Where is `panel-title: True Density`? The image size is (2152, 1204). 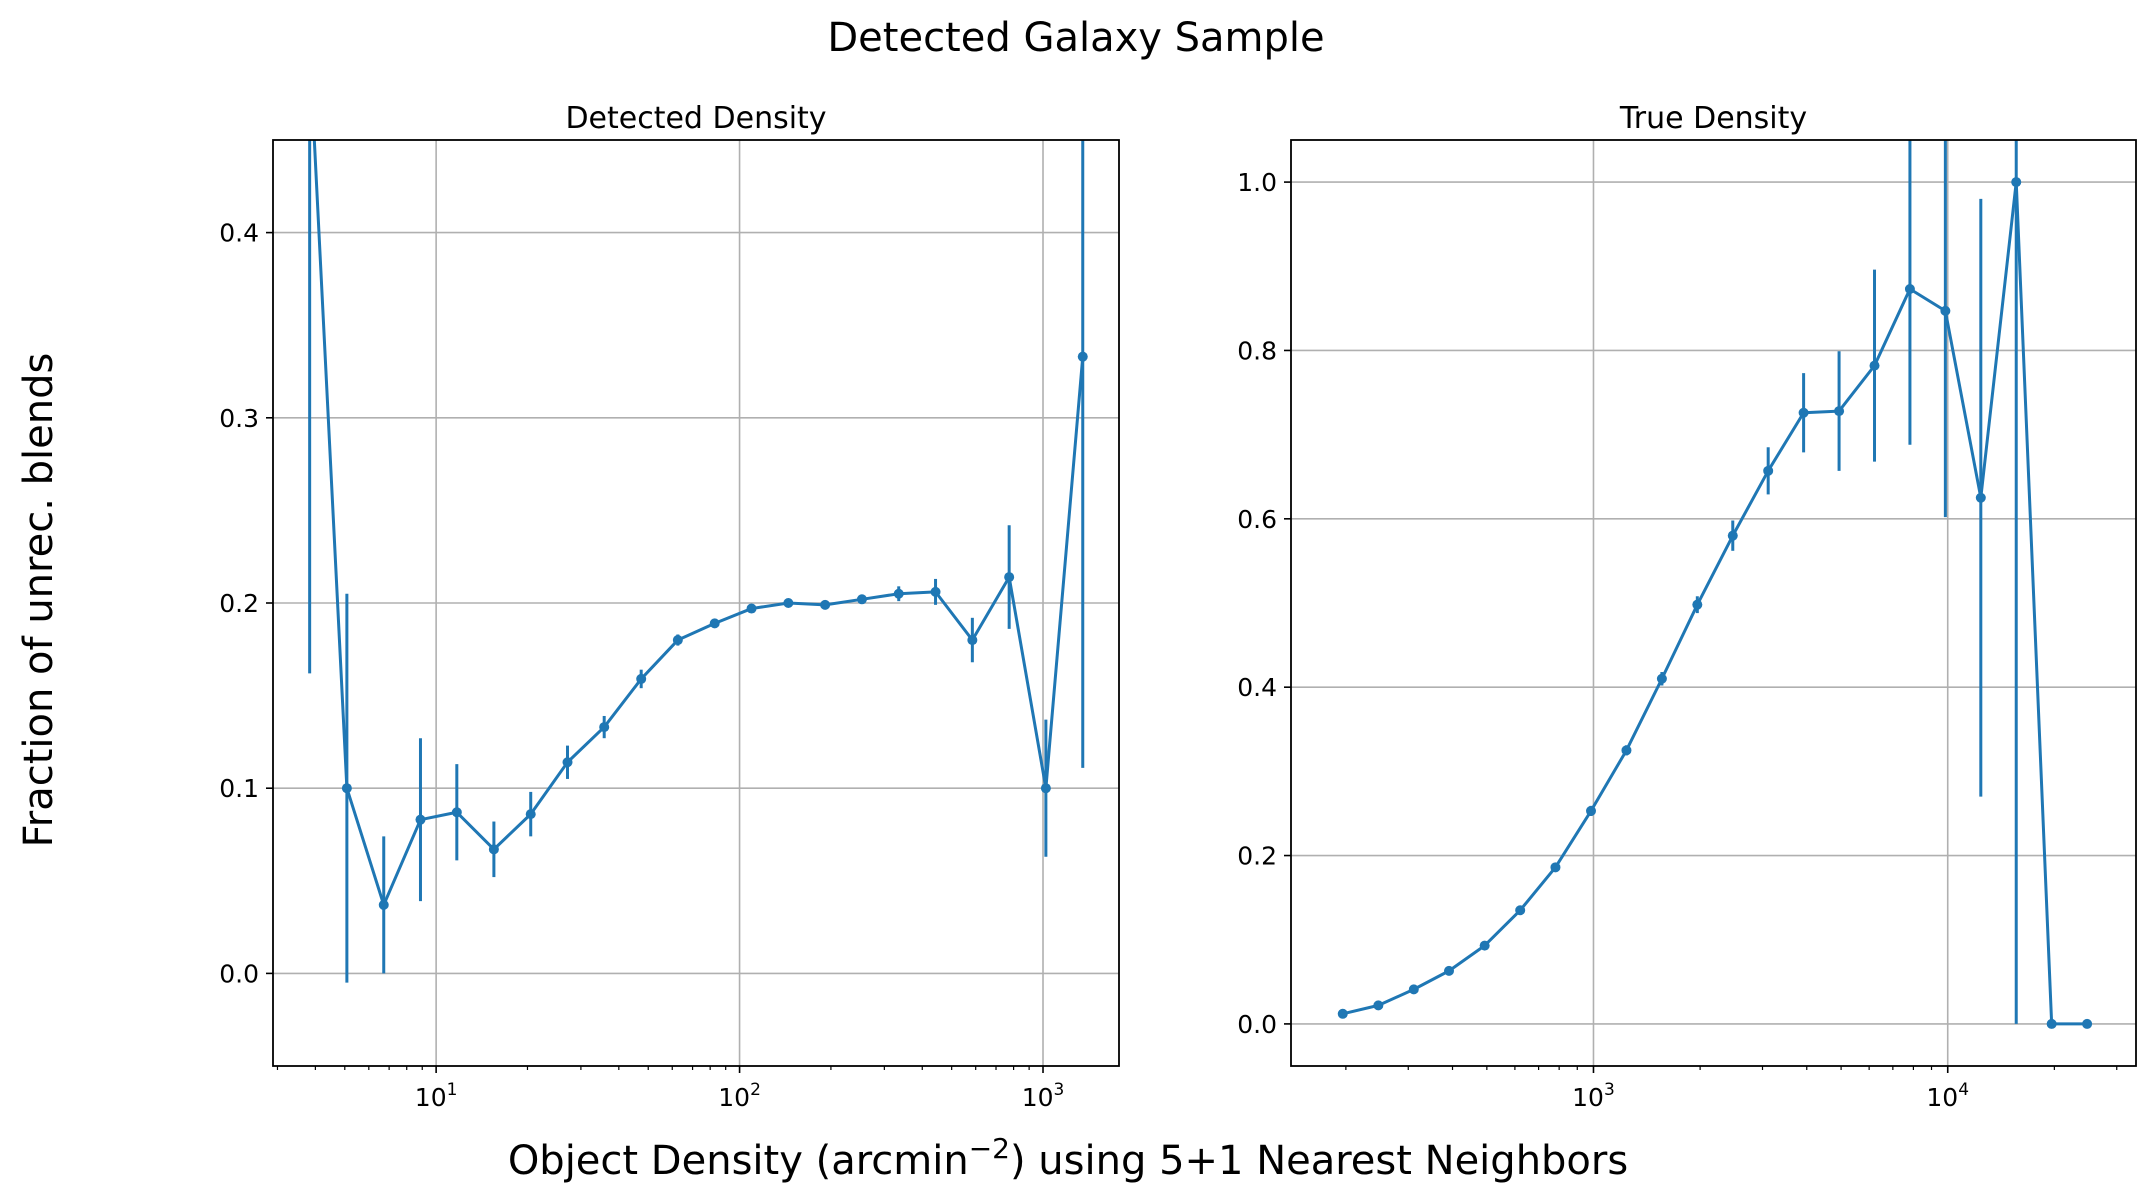
panel-title: True Density is located at coordinates (1713, 118).